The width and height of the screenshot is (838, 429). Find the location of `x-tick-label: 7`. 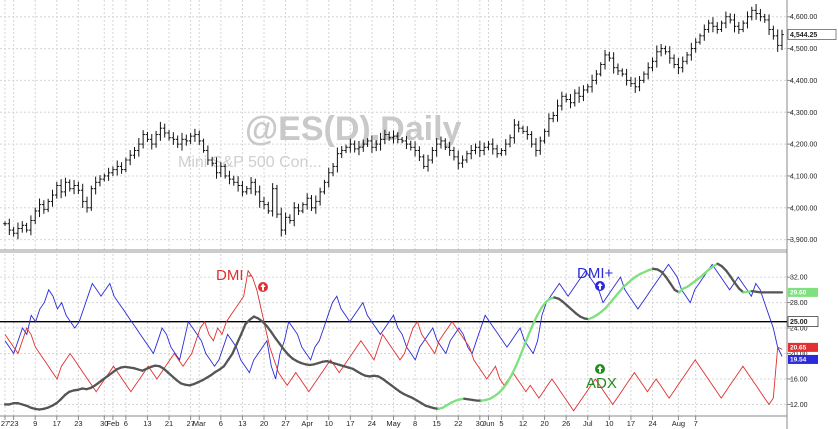

x-tick-label: 7 is located at coordinates (696, 423).